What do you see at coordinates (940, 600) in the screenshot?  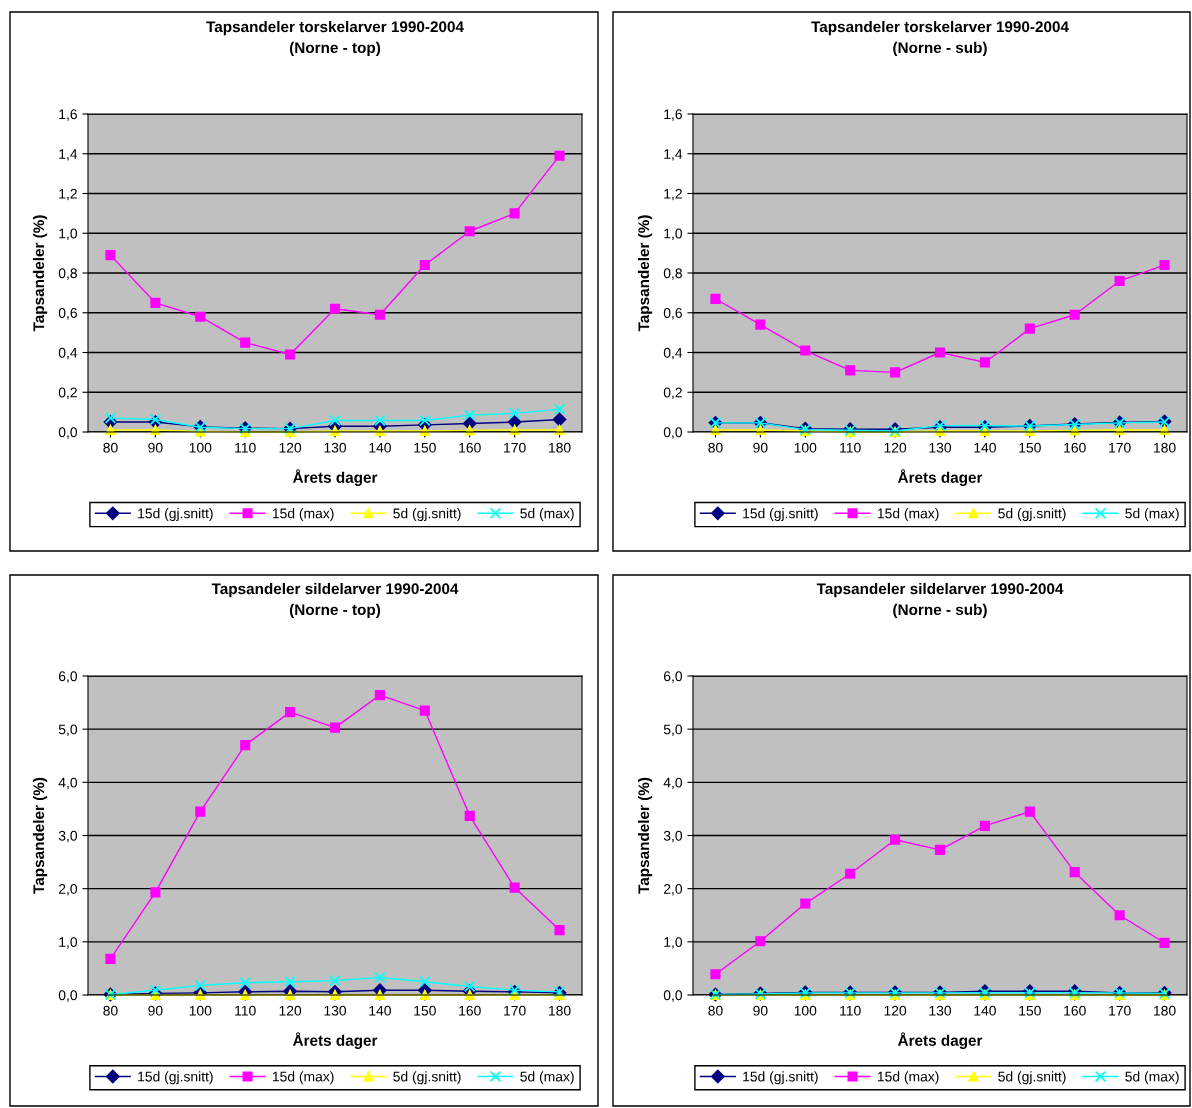 I see `chart-title: Tapsandeler sildelarver 1990-2004 (Norne - sub)` at bounding box center [940, 600].